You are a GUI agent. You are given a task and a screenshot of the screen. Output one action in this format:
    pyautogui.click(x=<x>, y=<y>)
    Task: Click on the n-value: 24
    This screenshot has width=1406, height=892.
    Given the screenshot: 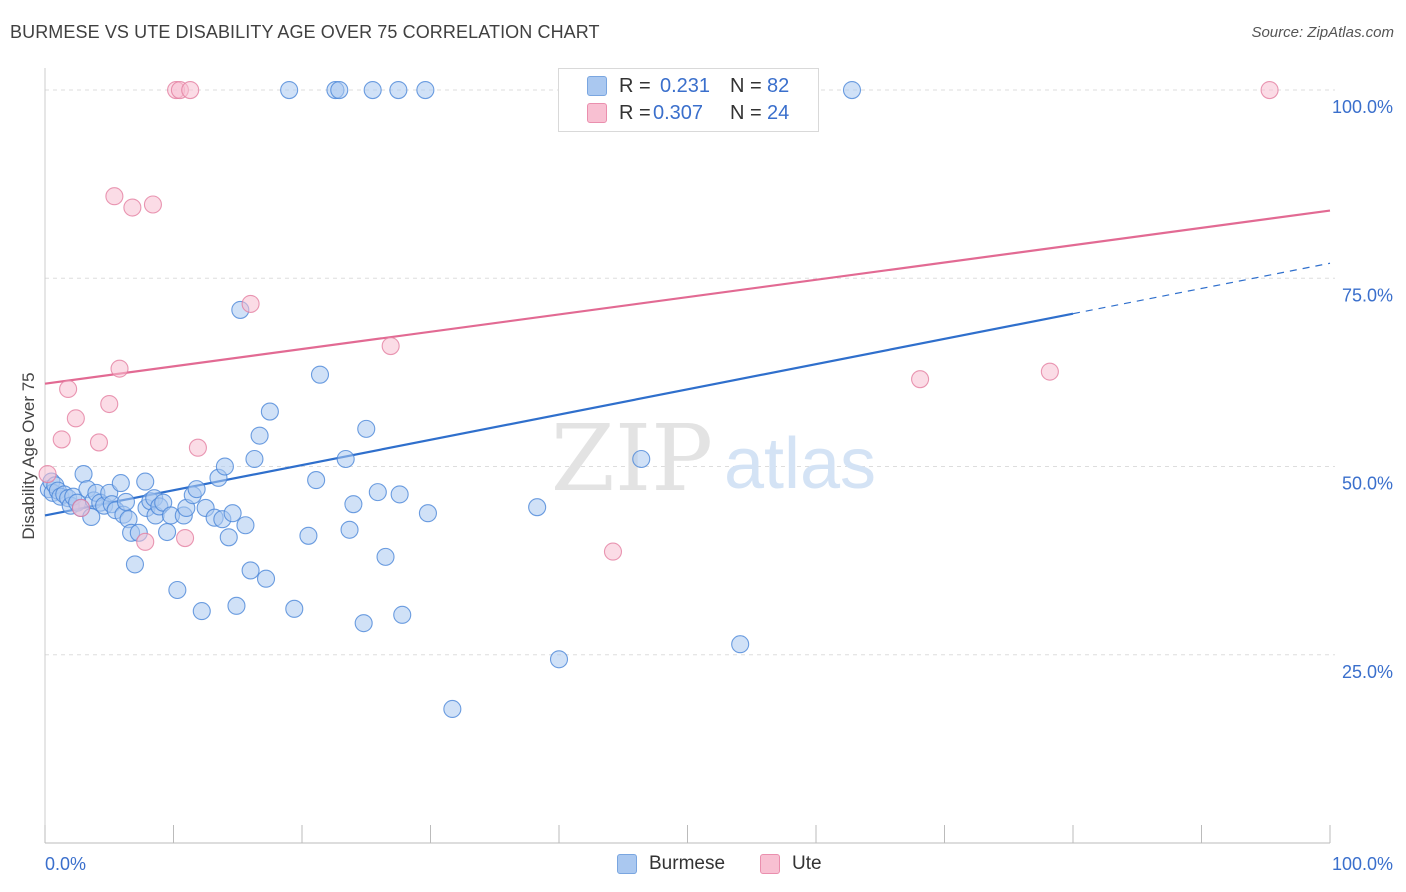 What is the action you would take?
    pyautogui.click(x=778, y=112)
    